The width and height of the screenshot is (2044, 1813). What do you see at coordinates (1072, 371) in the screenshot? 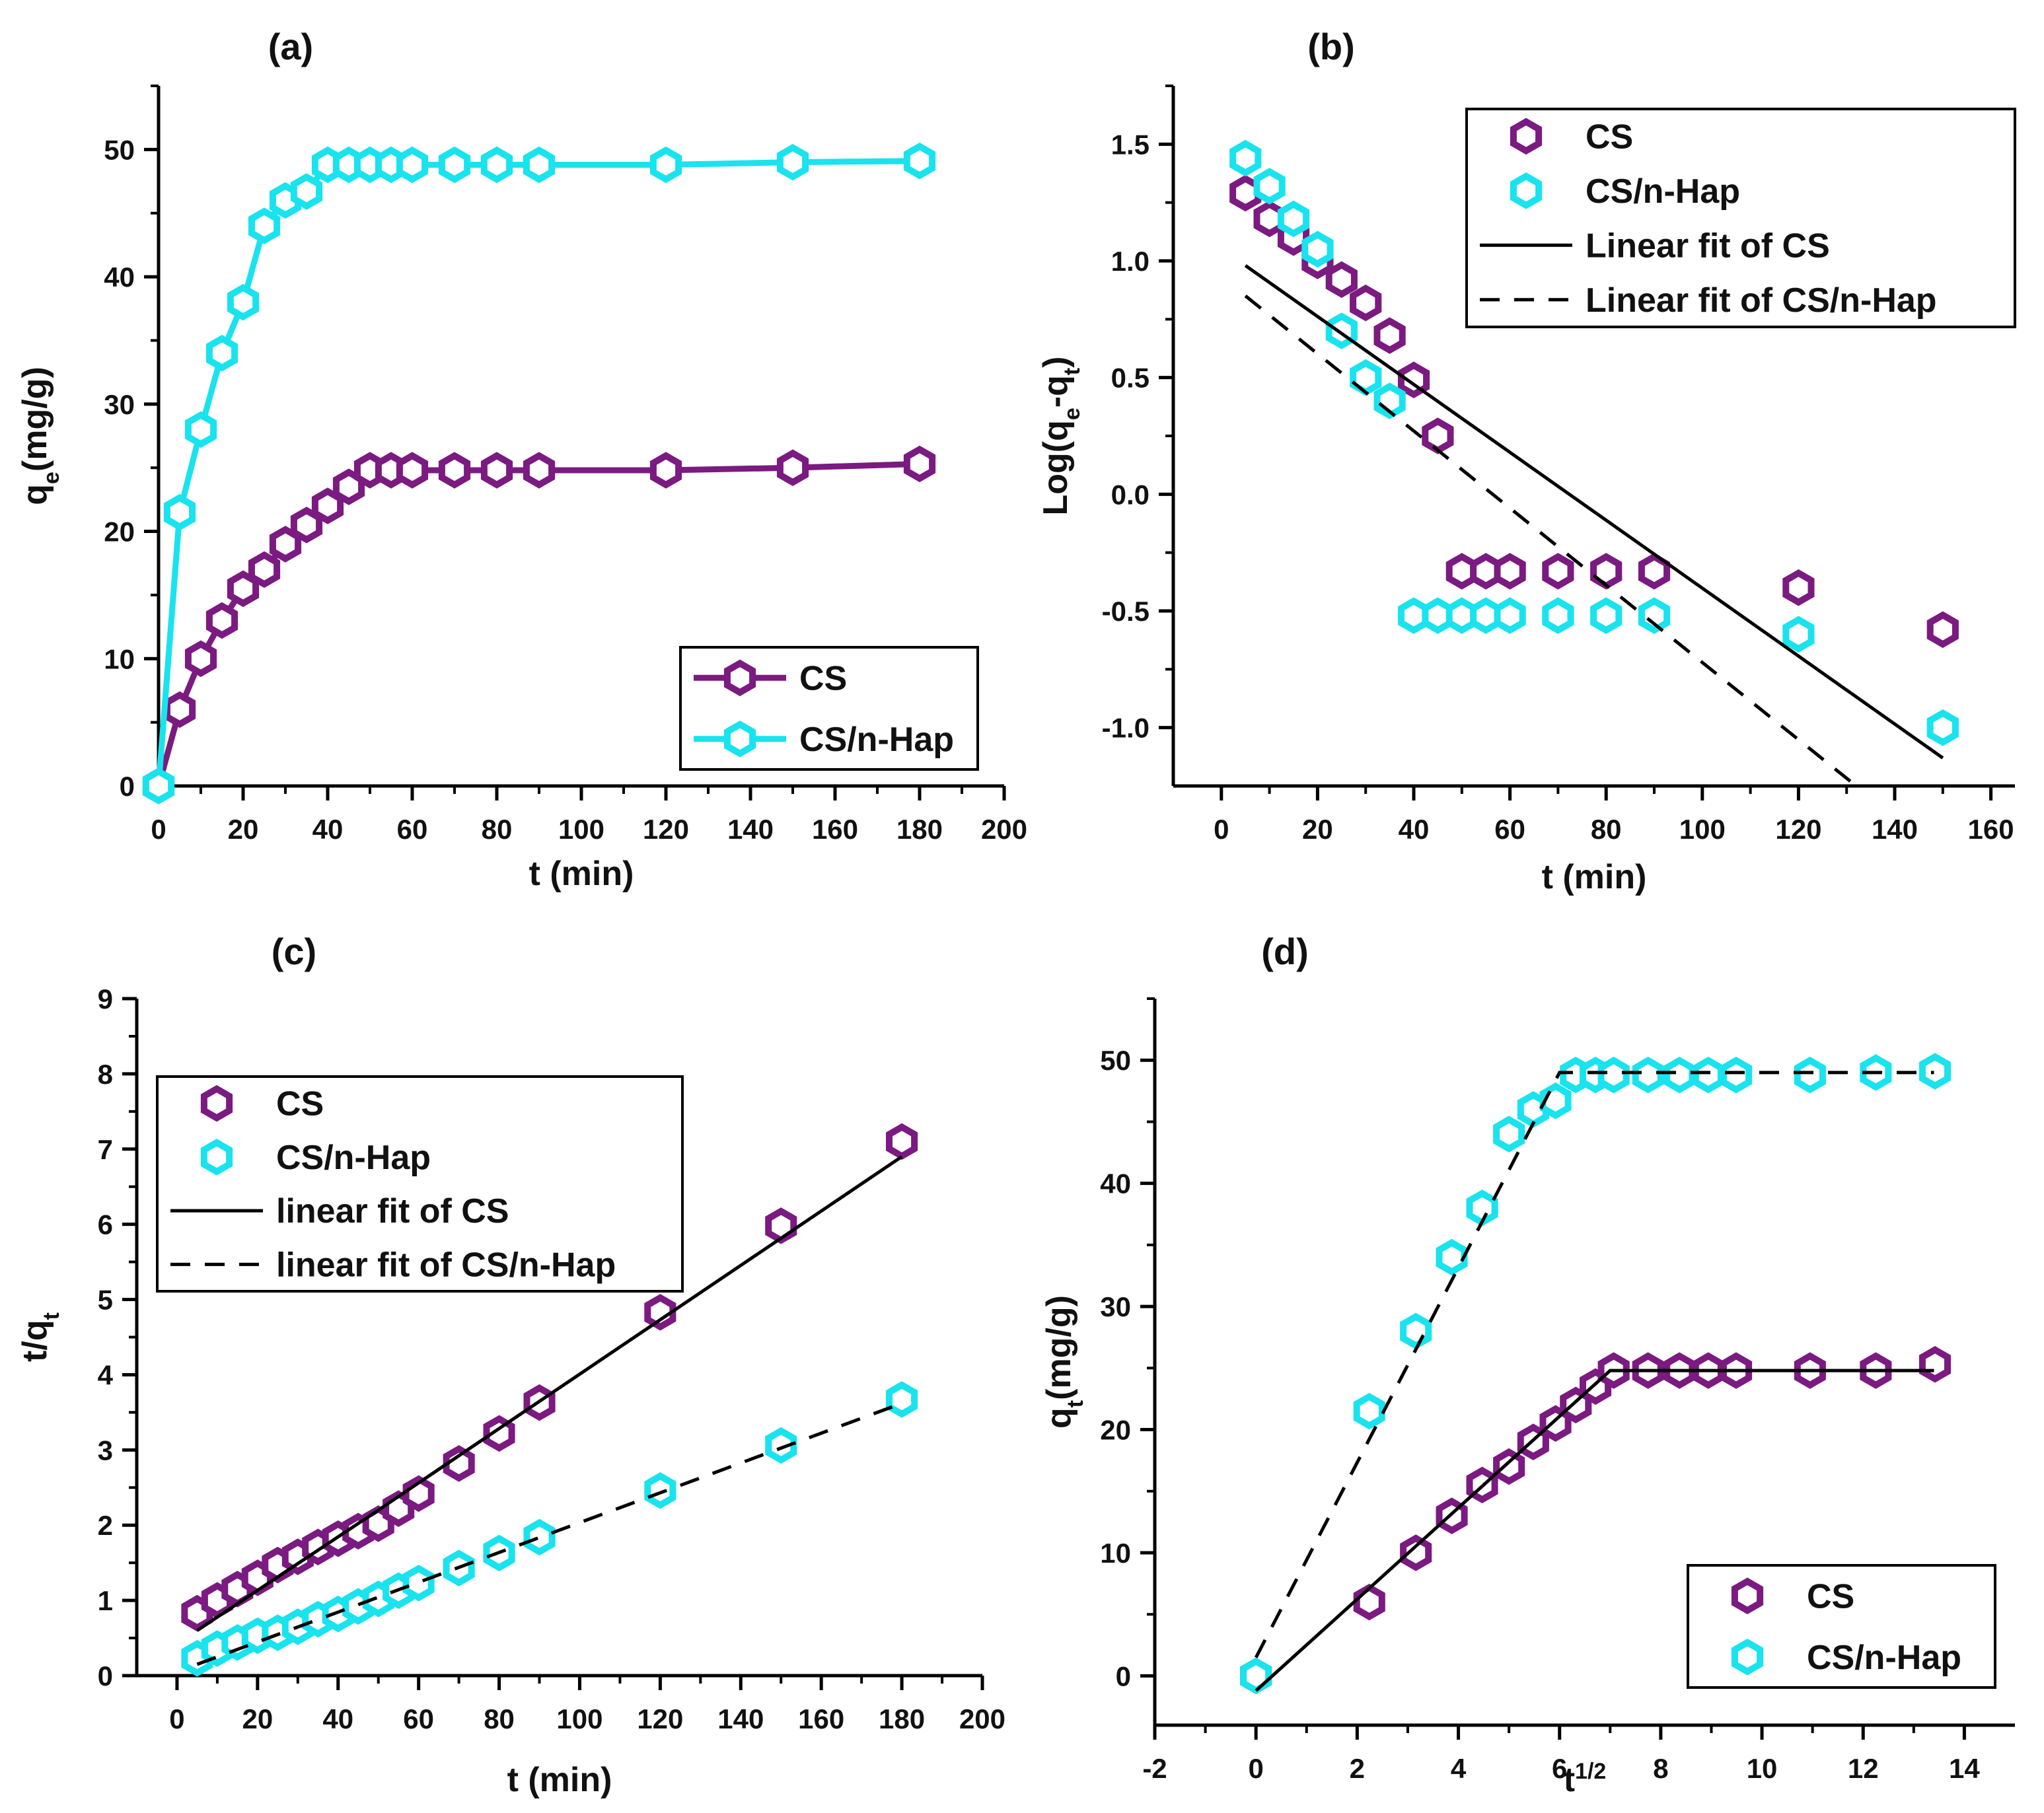
I see `axis-title-part: t` at bounding box center [1072, 371].